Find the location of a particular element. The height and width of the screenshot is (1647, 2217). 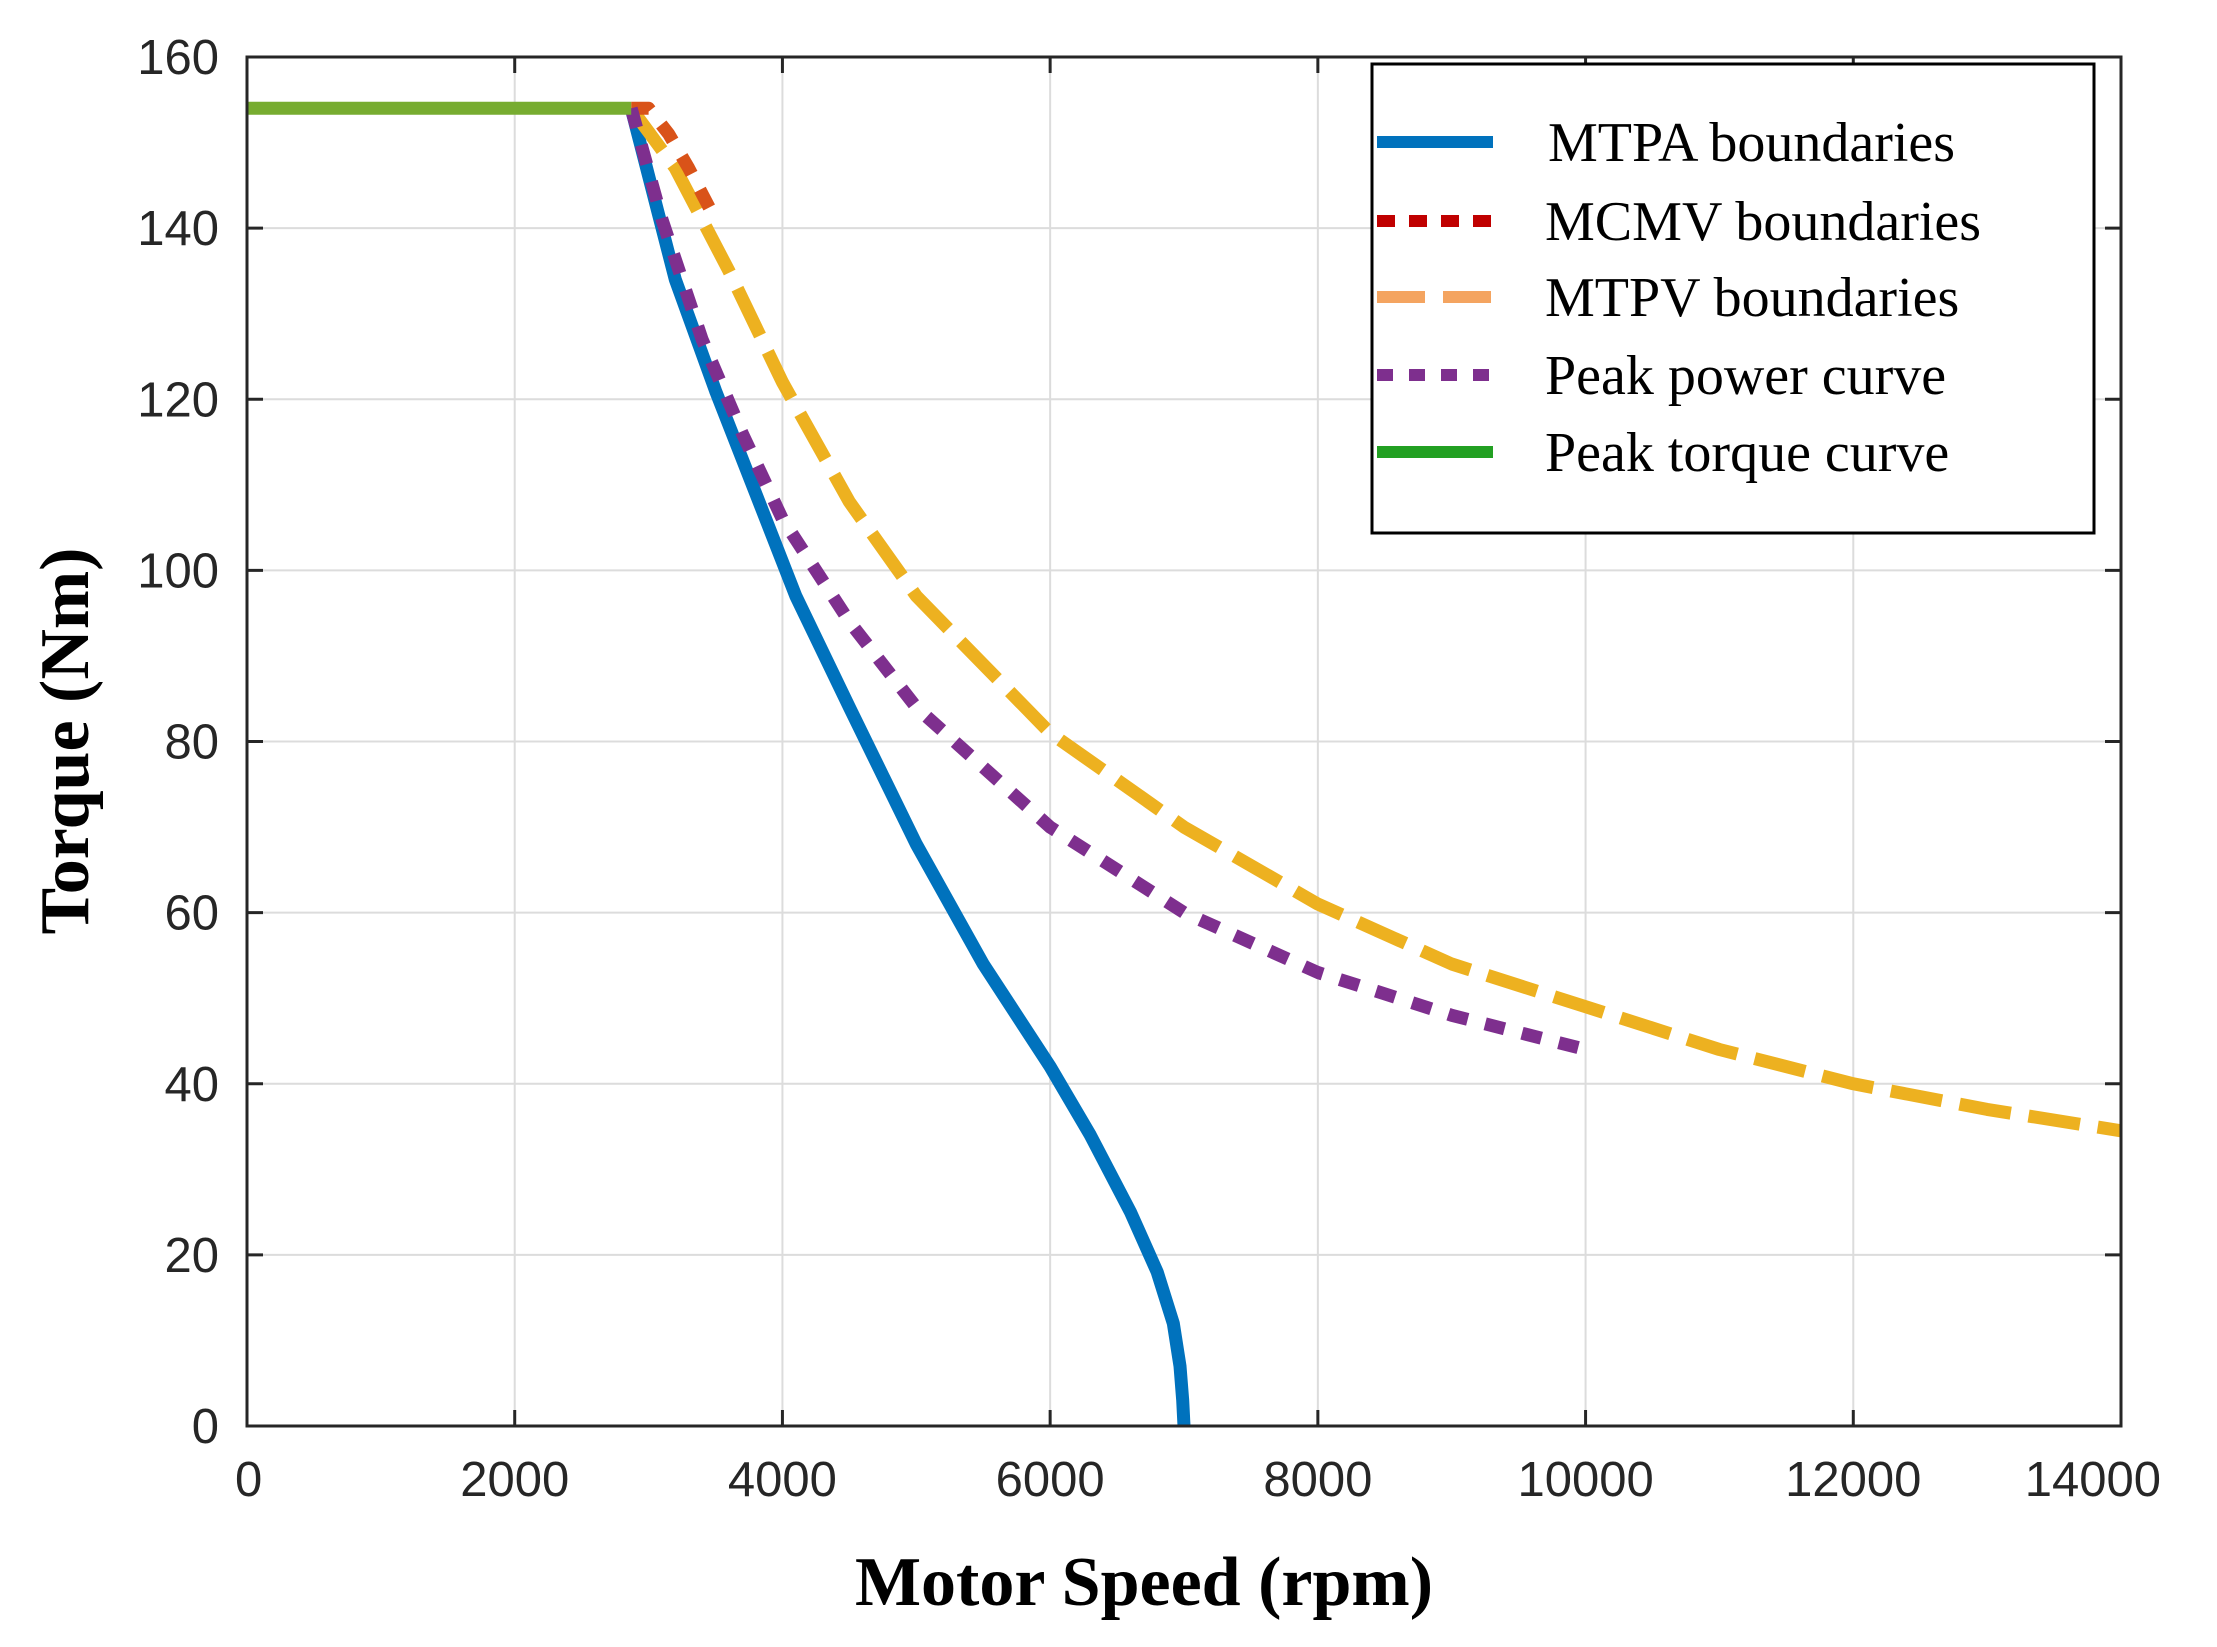

x-tick-label: 6000 is located at coordinates (1050, 1480).